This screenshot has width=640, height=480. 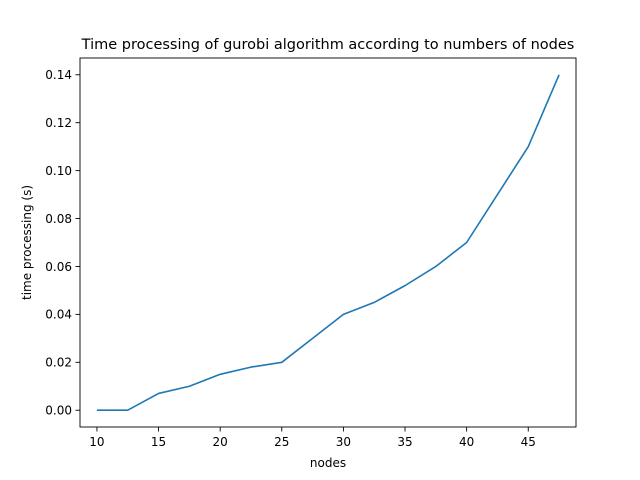 What do you see at coordinates (220, 442) in the screenshot?
I see `x-tick-label: 20` at bounding box center [220, 442].